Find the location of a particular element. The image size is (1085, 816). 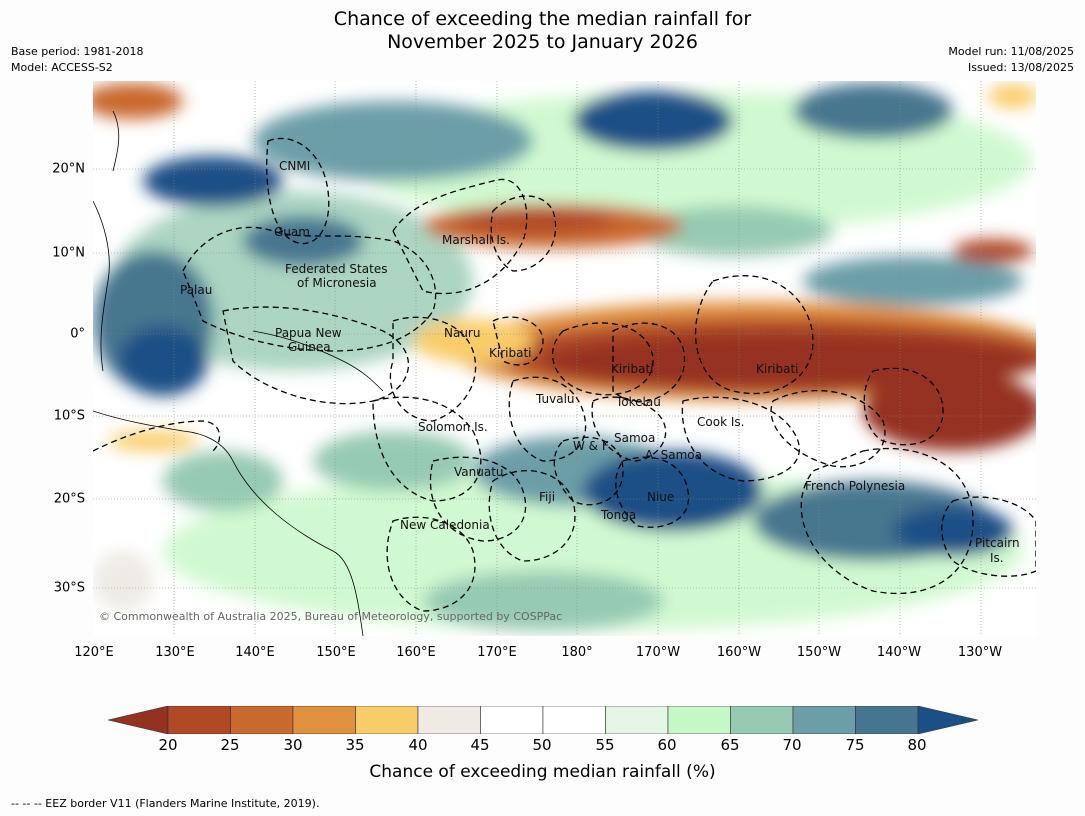

meta-left: Base period: 1981-2018 Model: ACCESS-S2 is located at coordinates (77, 60).